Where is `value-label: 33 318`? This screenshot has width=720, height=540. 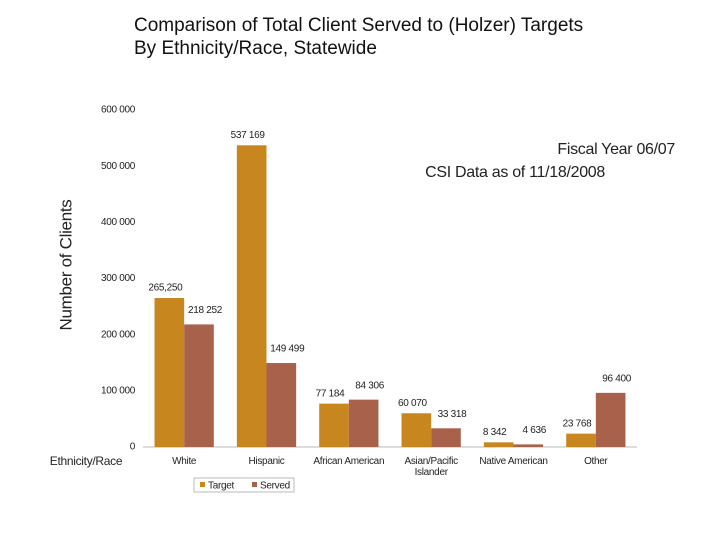 value-label: 33 318 is located at coordinates (453, 414).